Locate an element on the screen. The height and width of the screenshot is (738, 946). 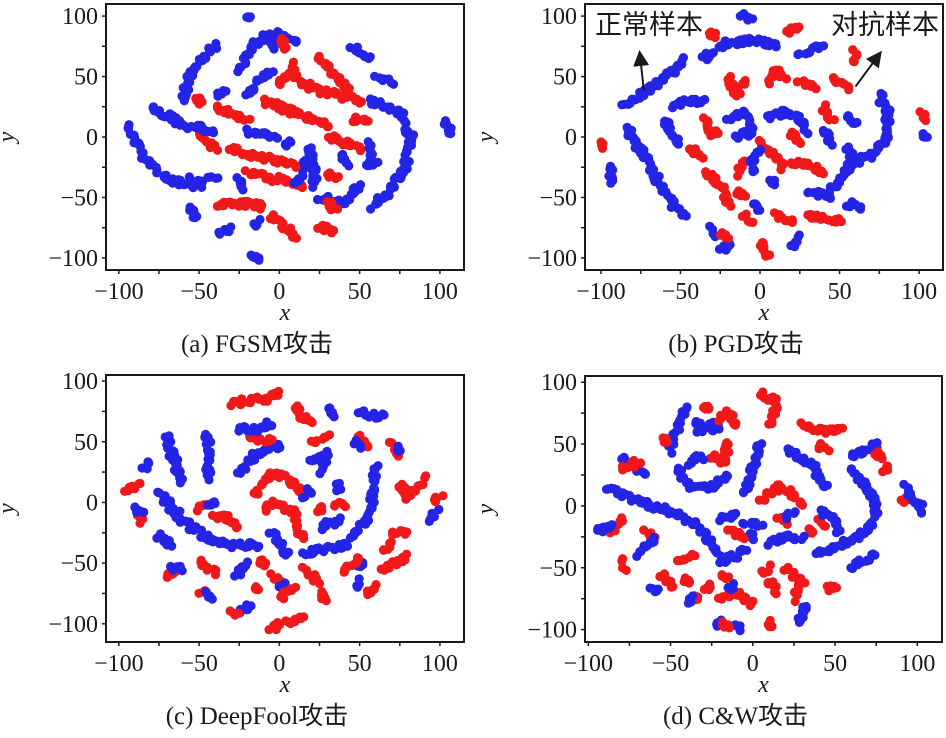
x-axis-label: x is located at coordinates (285, 313).